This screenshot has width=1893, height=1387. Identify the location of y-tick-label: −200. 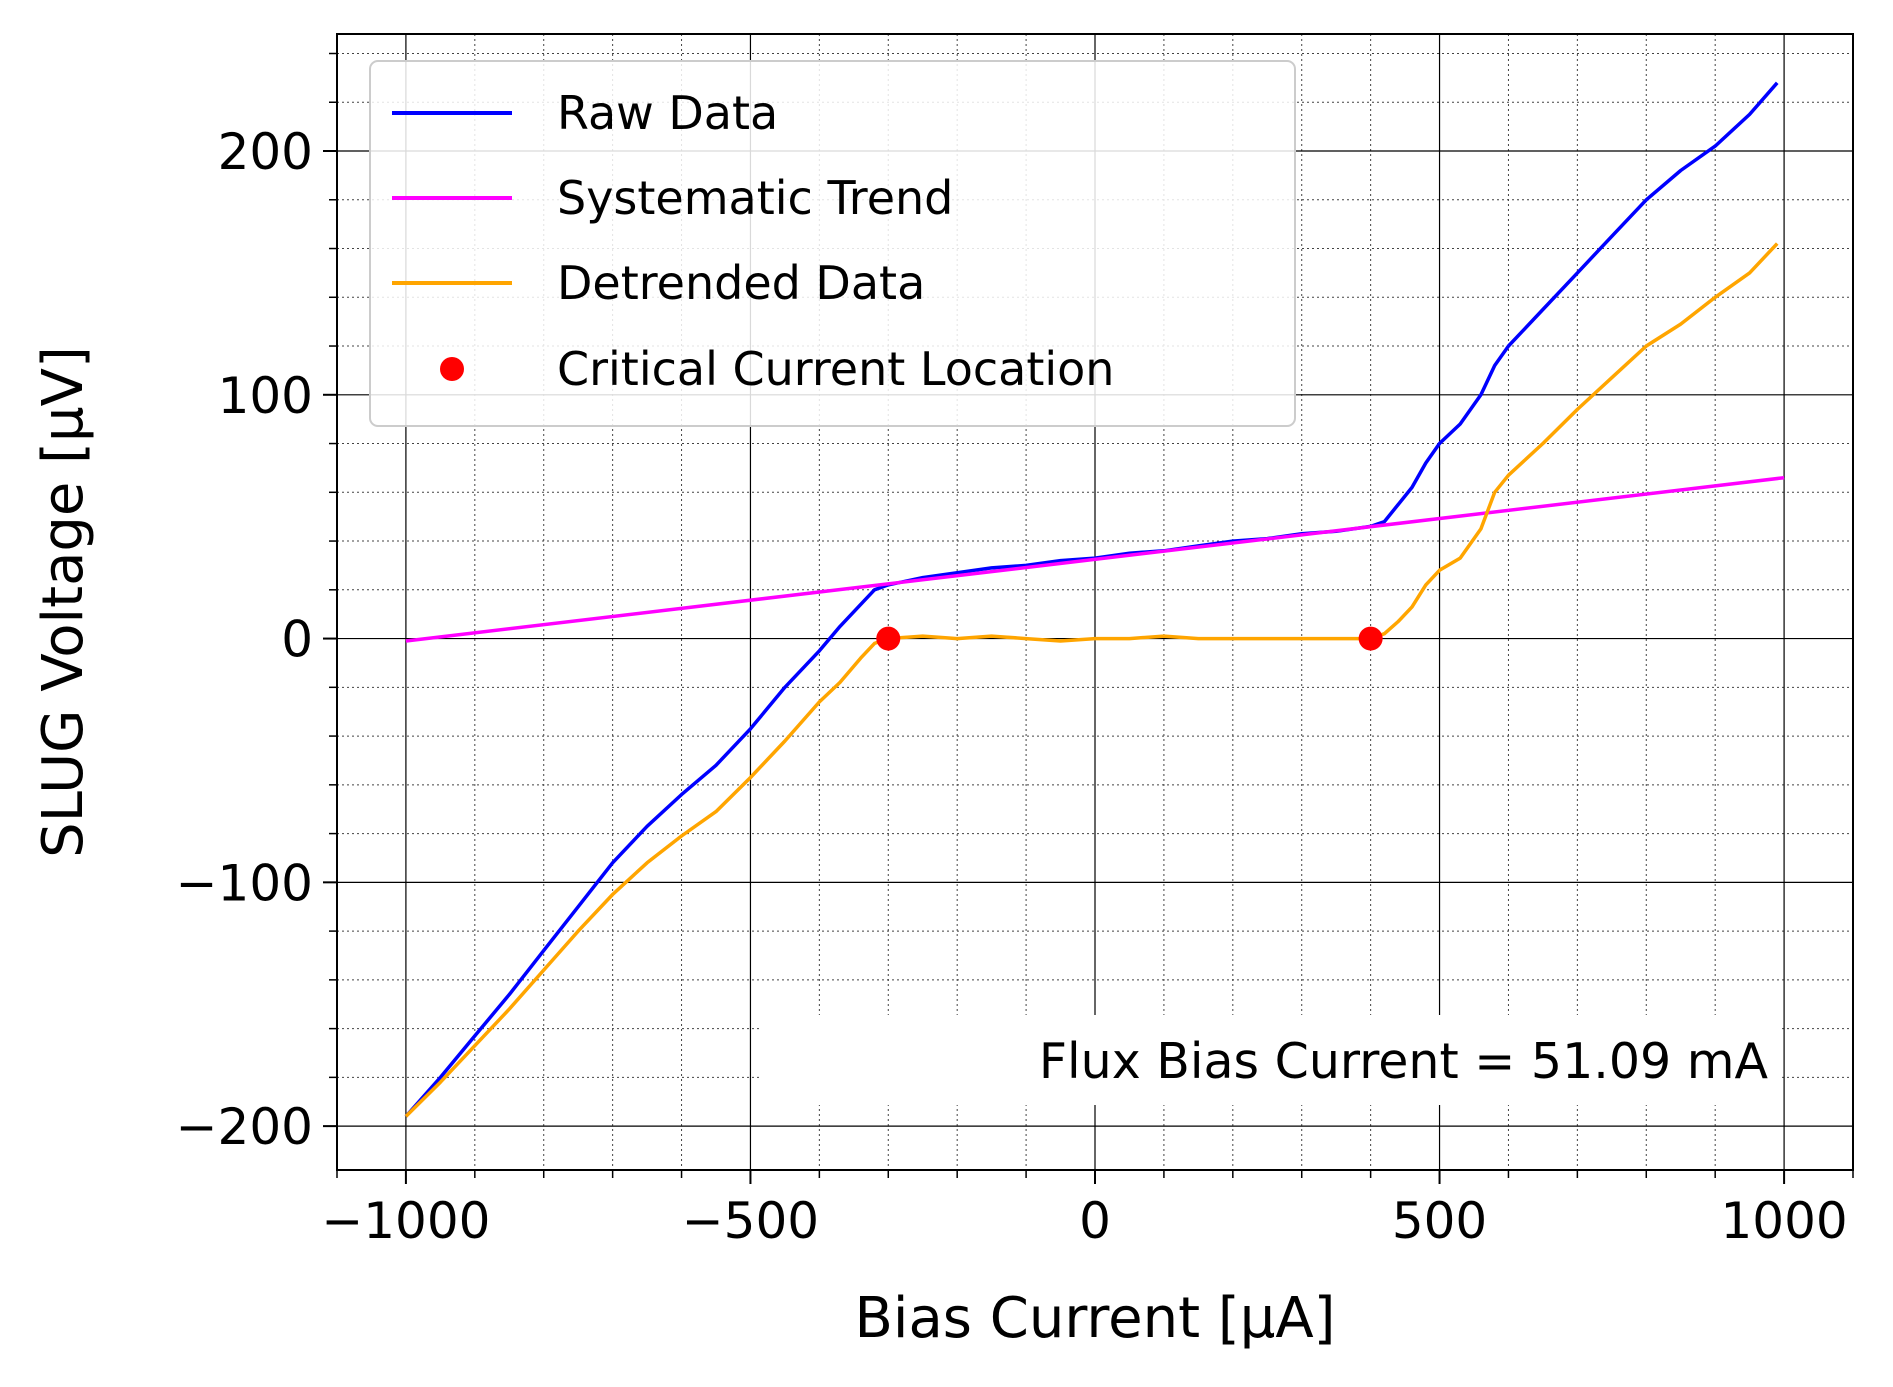
(244, 1127).